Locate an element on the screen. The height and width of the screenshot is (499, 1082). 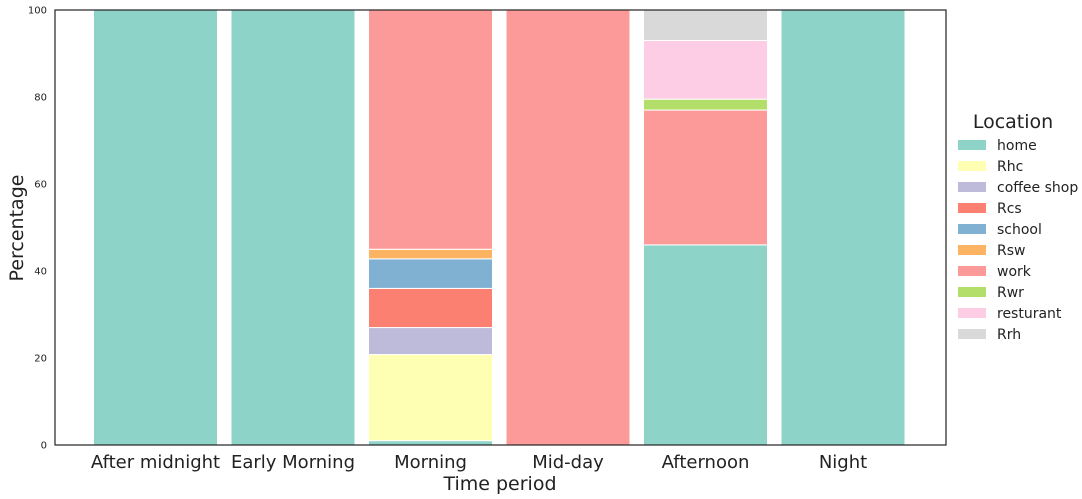
bar-segment-school is located at coordinates (430, 273).